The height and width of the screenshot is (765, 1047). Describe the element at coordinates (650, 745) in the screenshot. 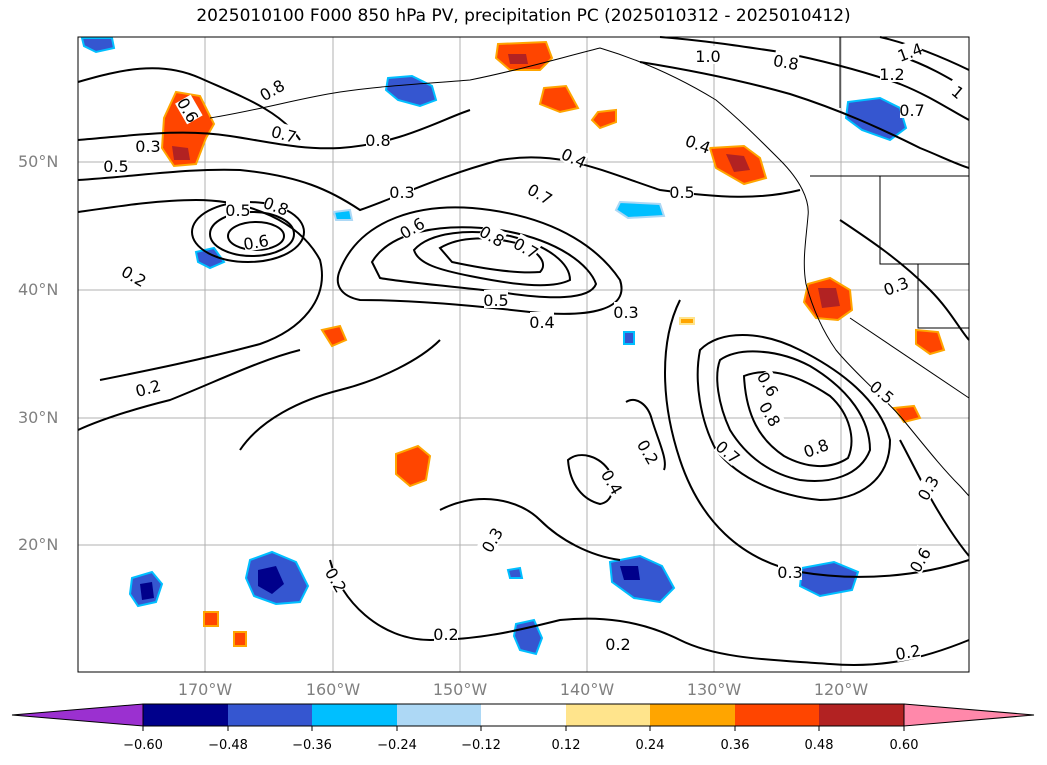

I see `colorbar-tick: 0.24` at that location.